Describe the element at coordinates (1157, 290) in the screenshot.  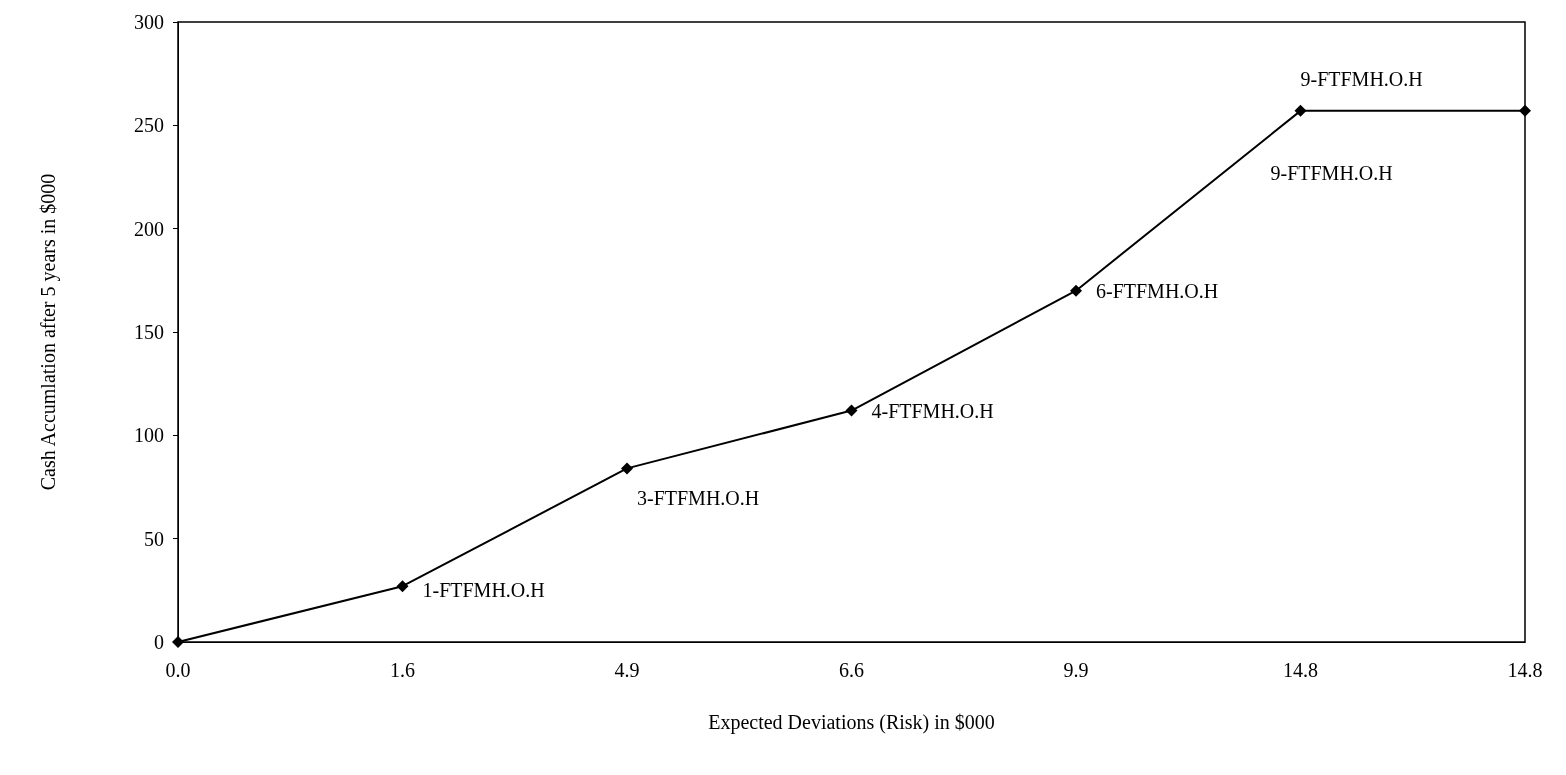
I see `annotation: 6-FTFMH.O.H` at that location.